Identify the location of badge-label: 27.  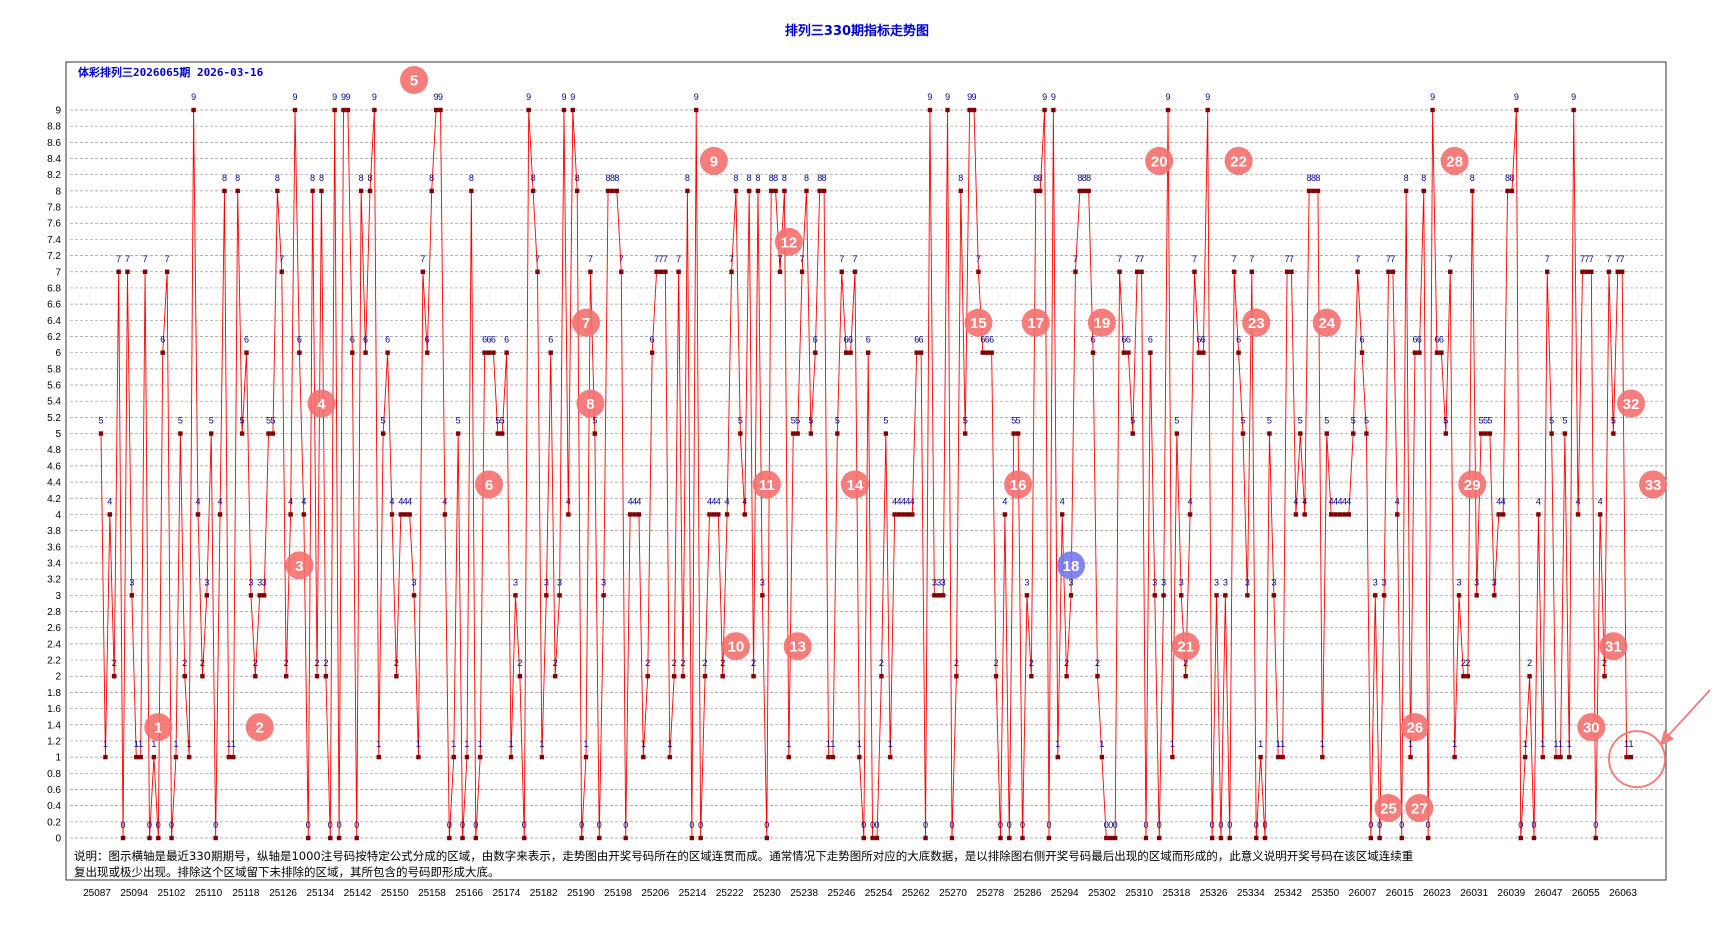
(1419, 809).